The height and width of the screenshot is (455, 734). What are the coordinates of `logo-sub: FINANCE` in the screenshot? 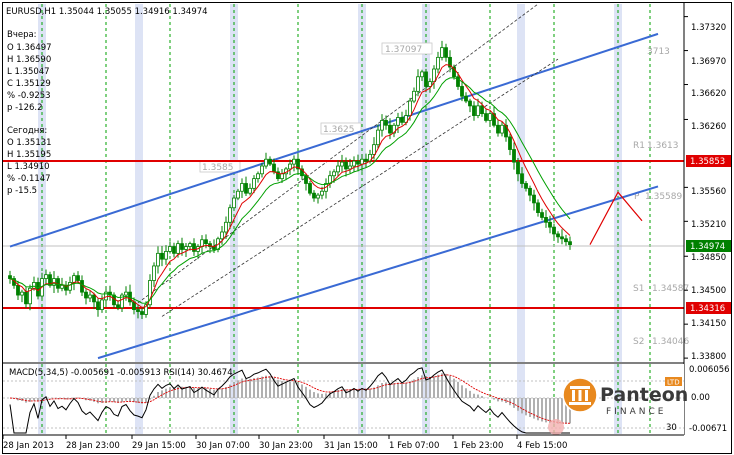 It's located at (636, 412).